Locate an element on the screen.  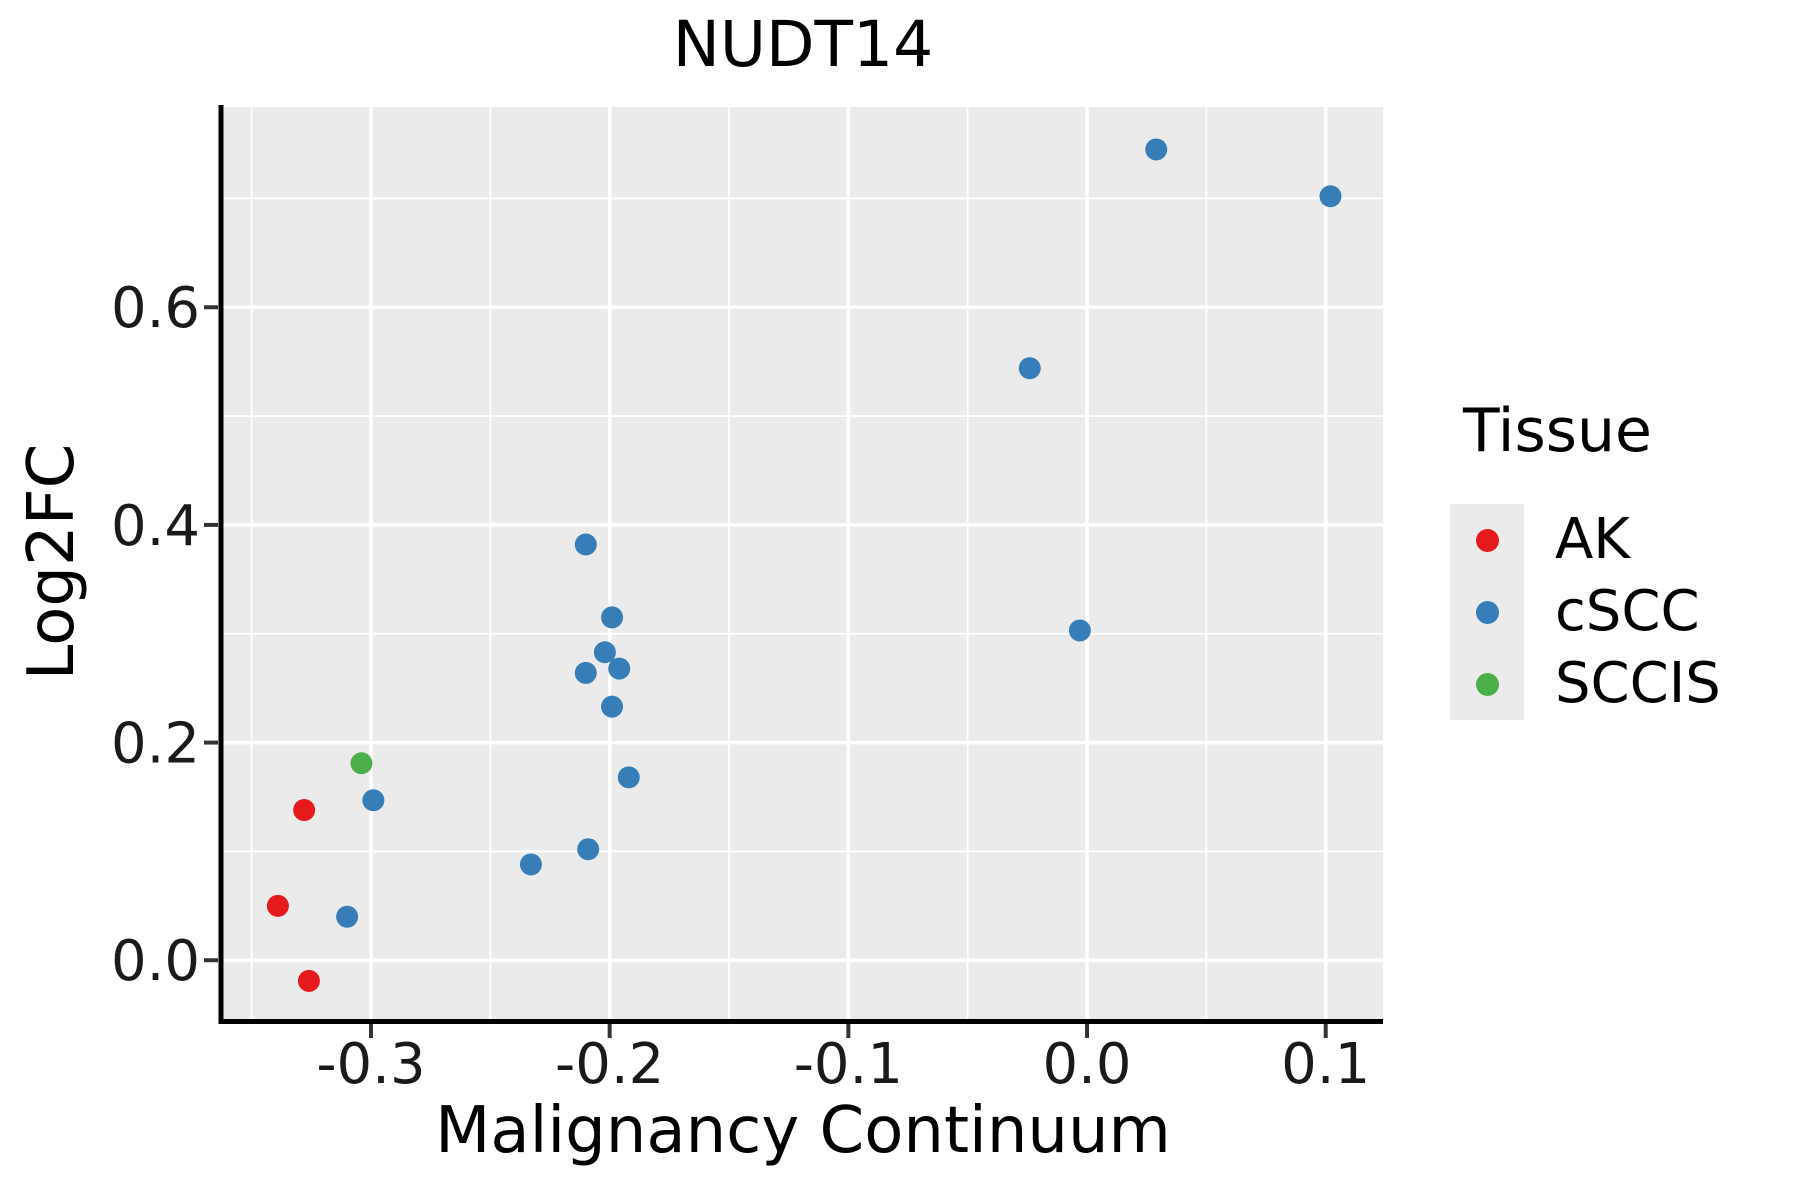
sccis-dot-icon is located at coordinates (1487, 684).